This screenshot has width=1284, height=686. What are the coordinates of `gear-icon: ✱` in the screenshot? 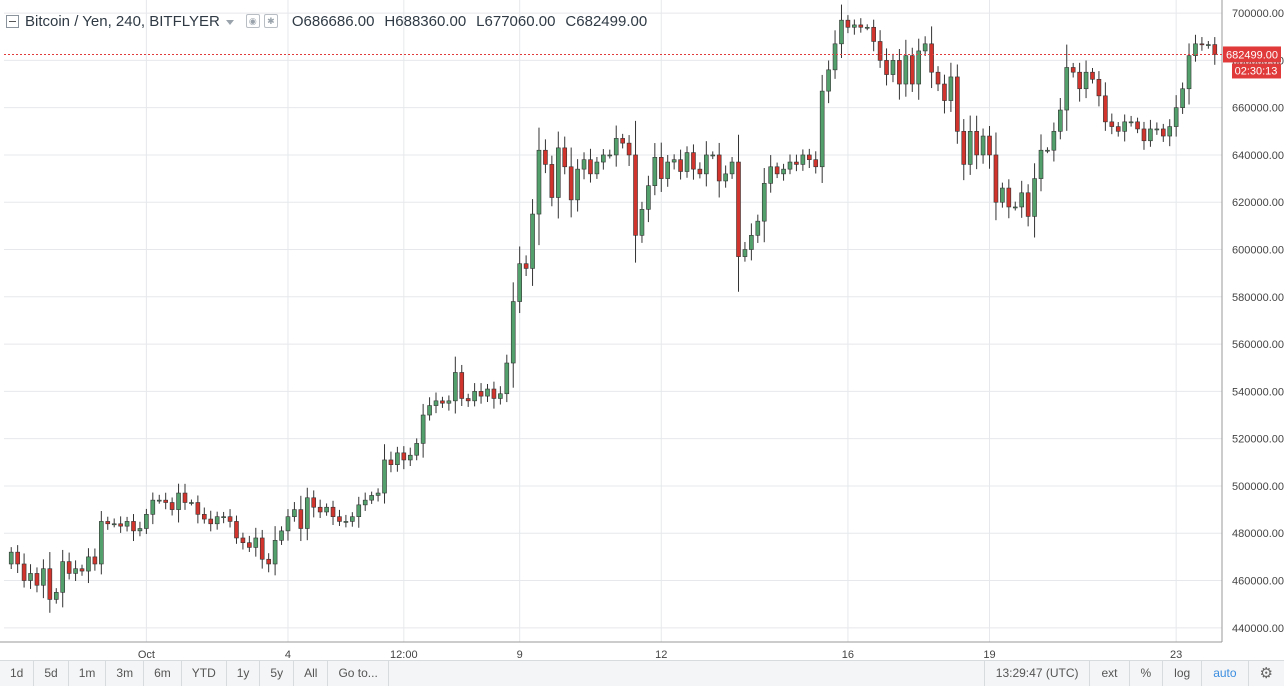 It's located at (270, 21).